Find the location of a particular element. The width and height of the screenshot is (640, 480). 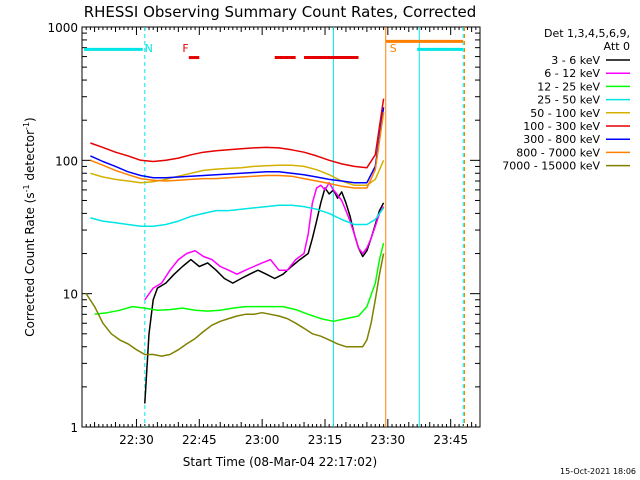

x-tick-label: 23:00 is located at coordinates (262, 440).